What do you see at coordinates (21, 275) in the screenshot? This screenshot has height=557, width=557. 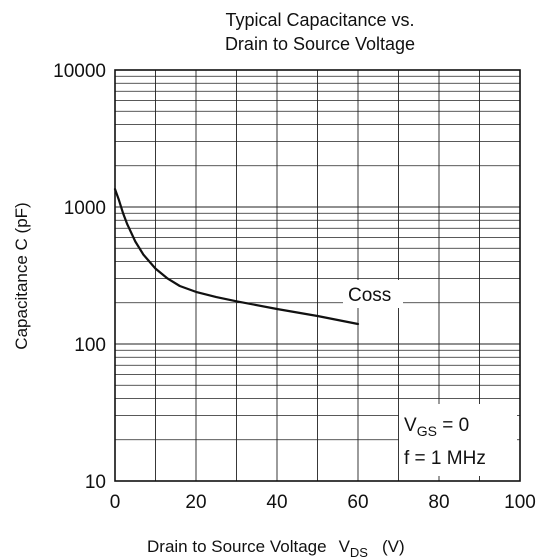 I see `y-axis-label: Capacitance C (pF)` at bounding box center [21, 275].